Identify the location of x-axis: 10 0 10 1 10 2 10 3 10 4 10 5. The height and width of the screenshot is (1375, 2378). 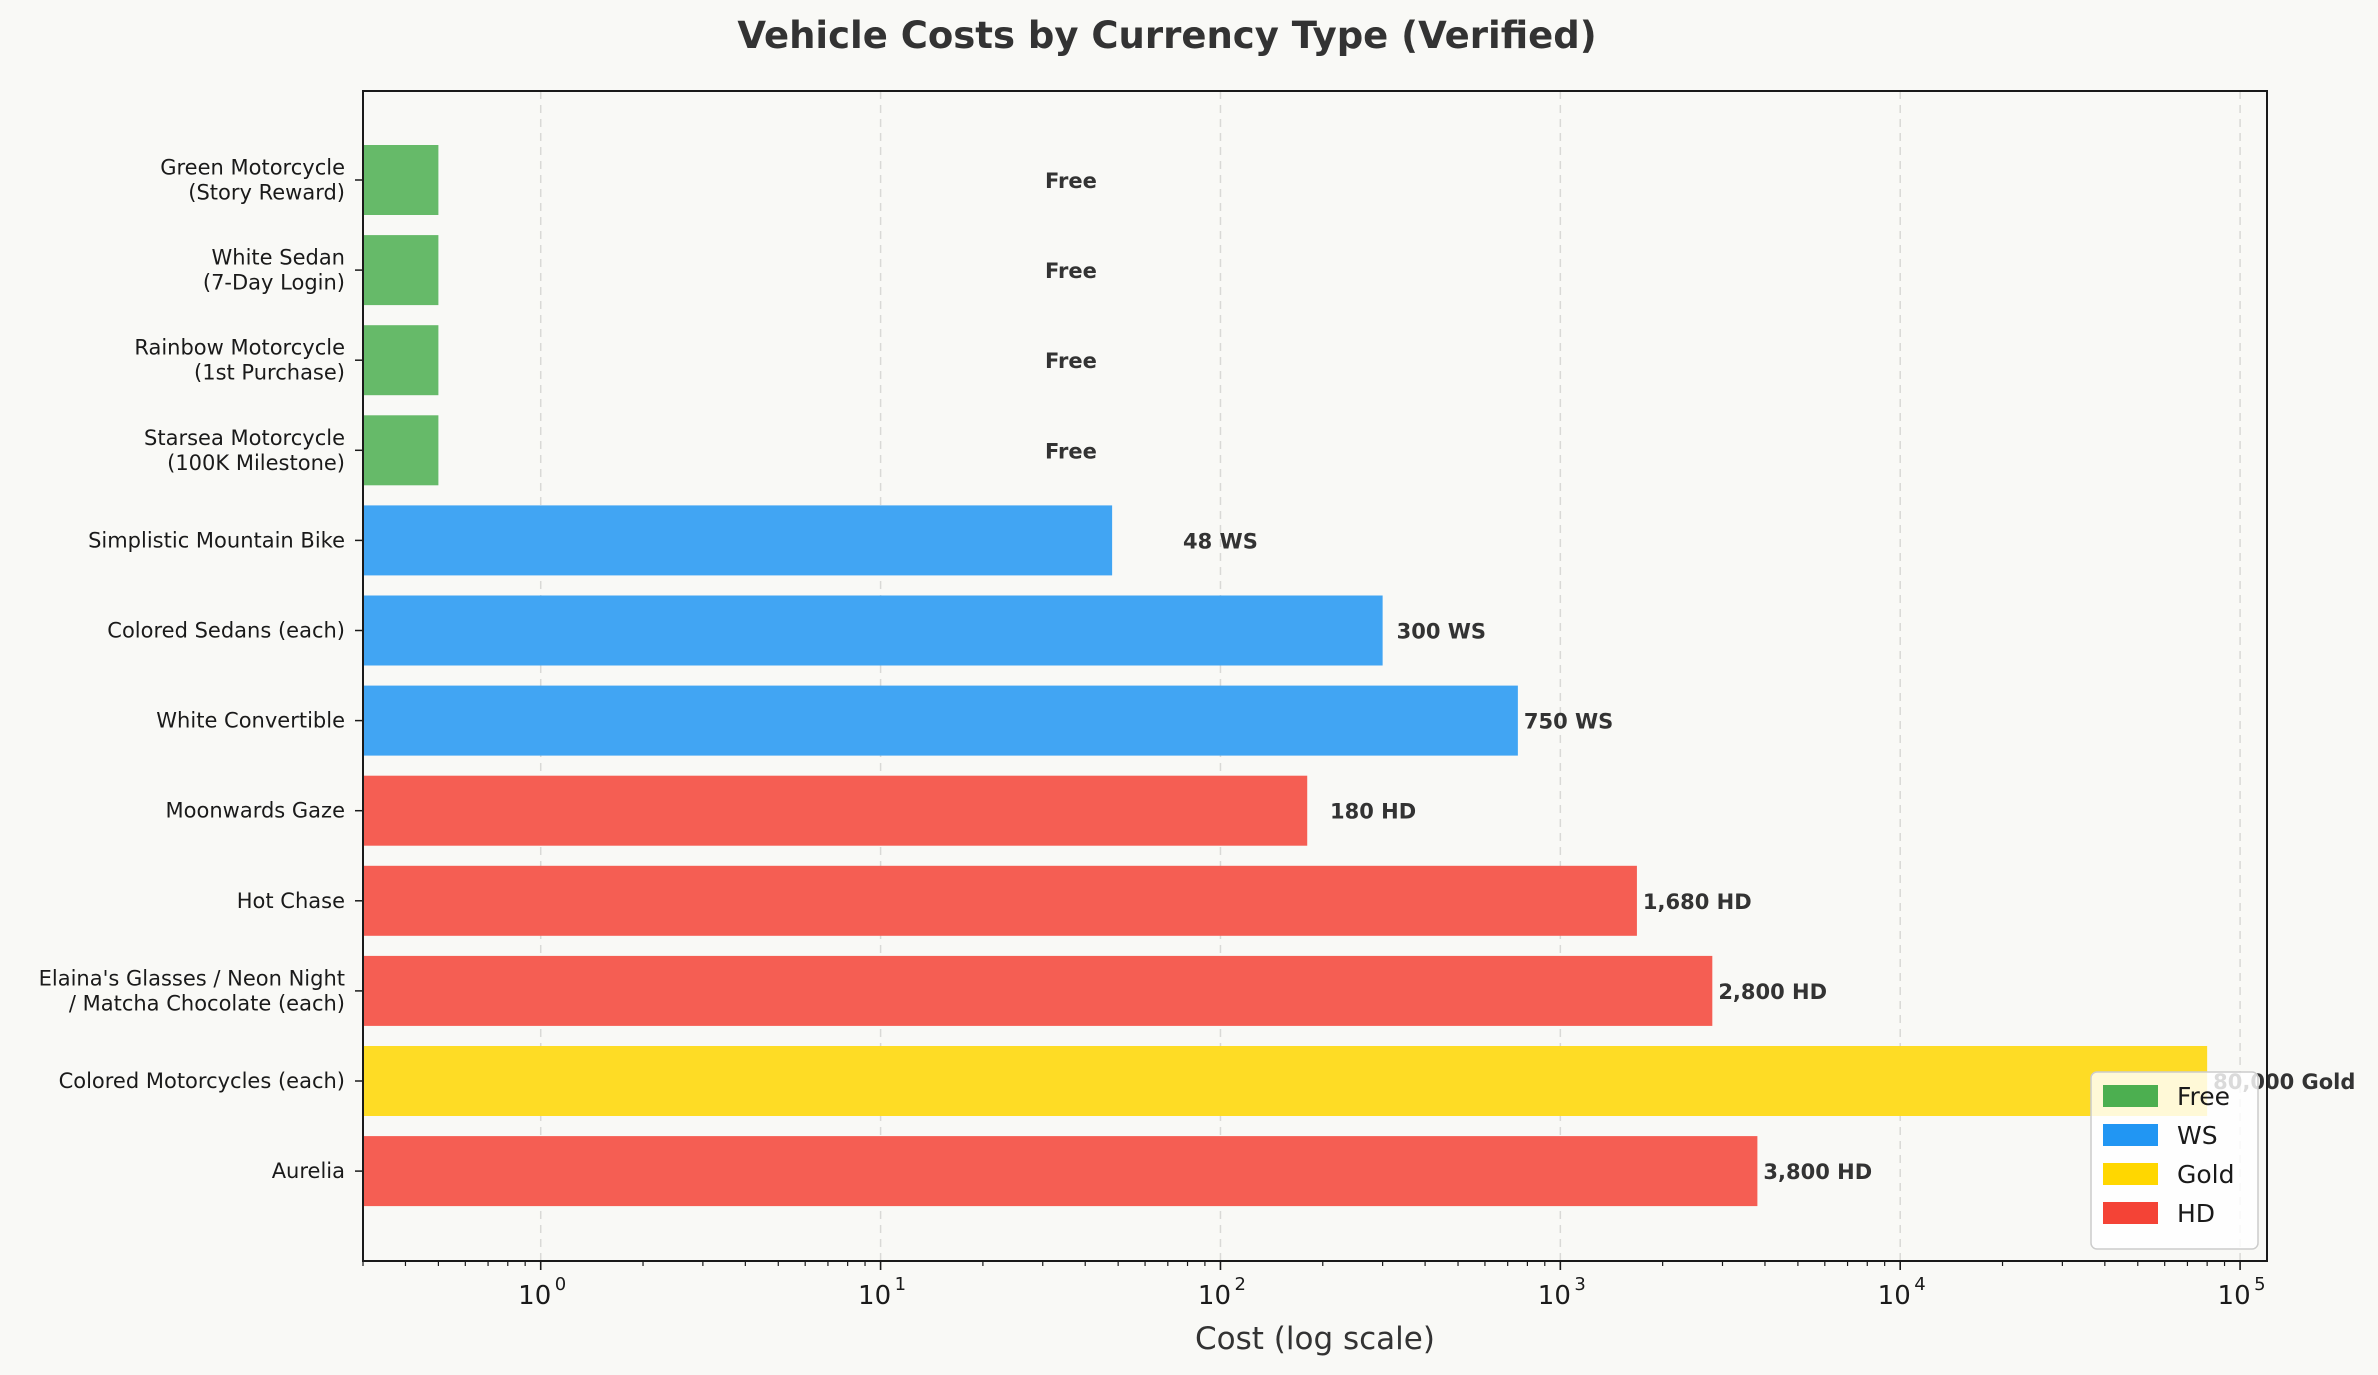
(1314, 1286).